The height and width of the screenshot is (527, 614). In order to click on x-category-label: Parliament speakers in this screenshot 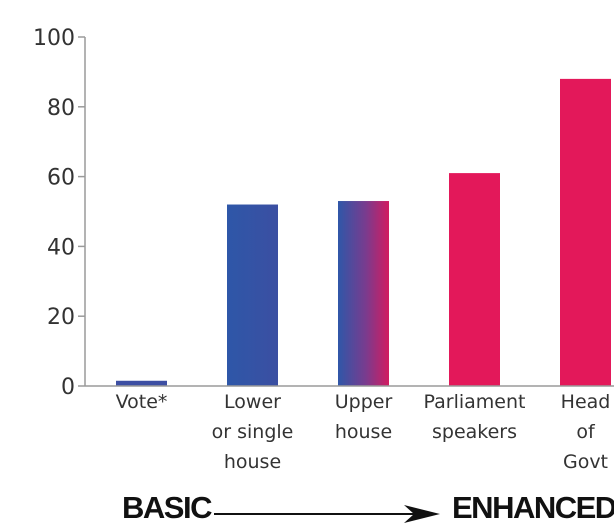, I will do `click(475, 417)`.